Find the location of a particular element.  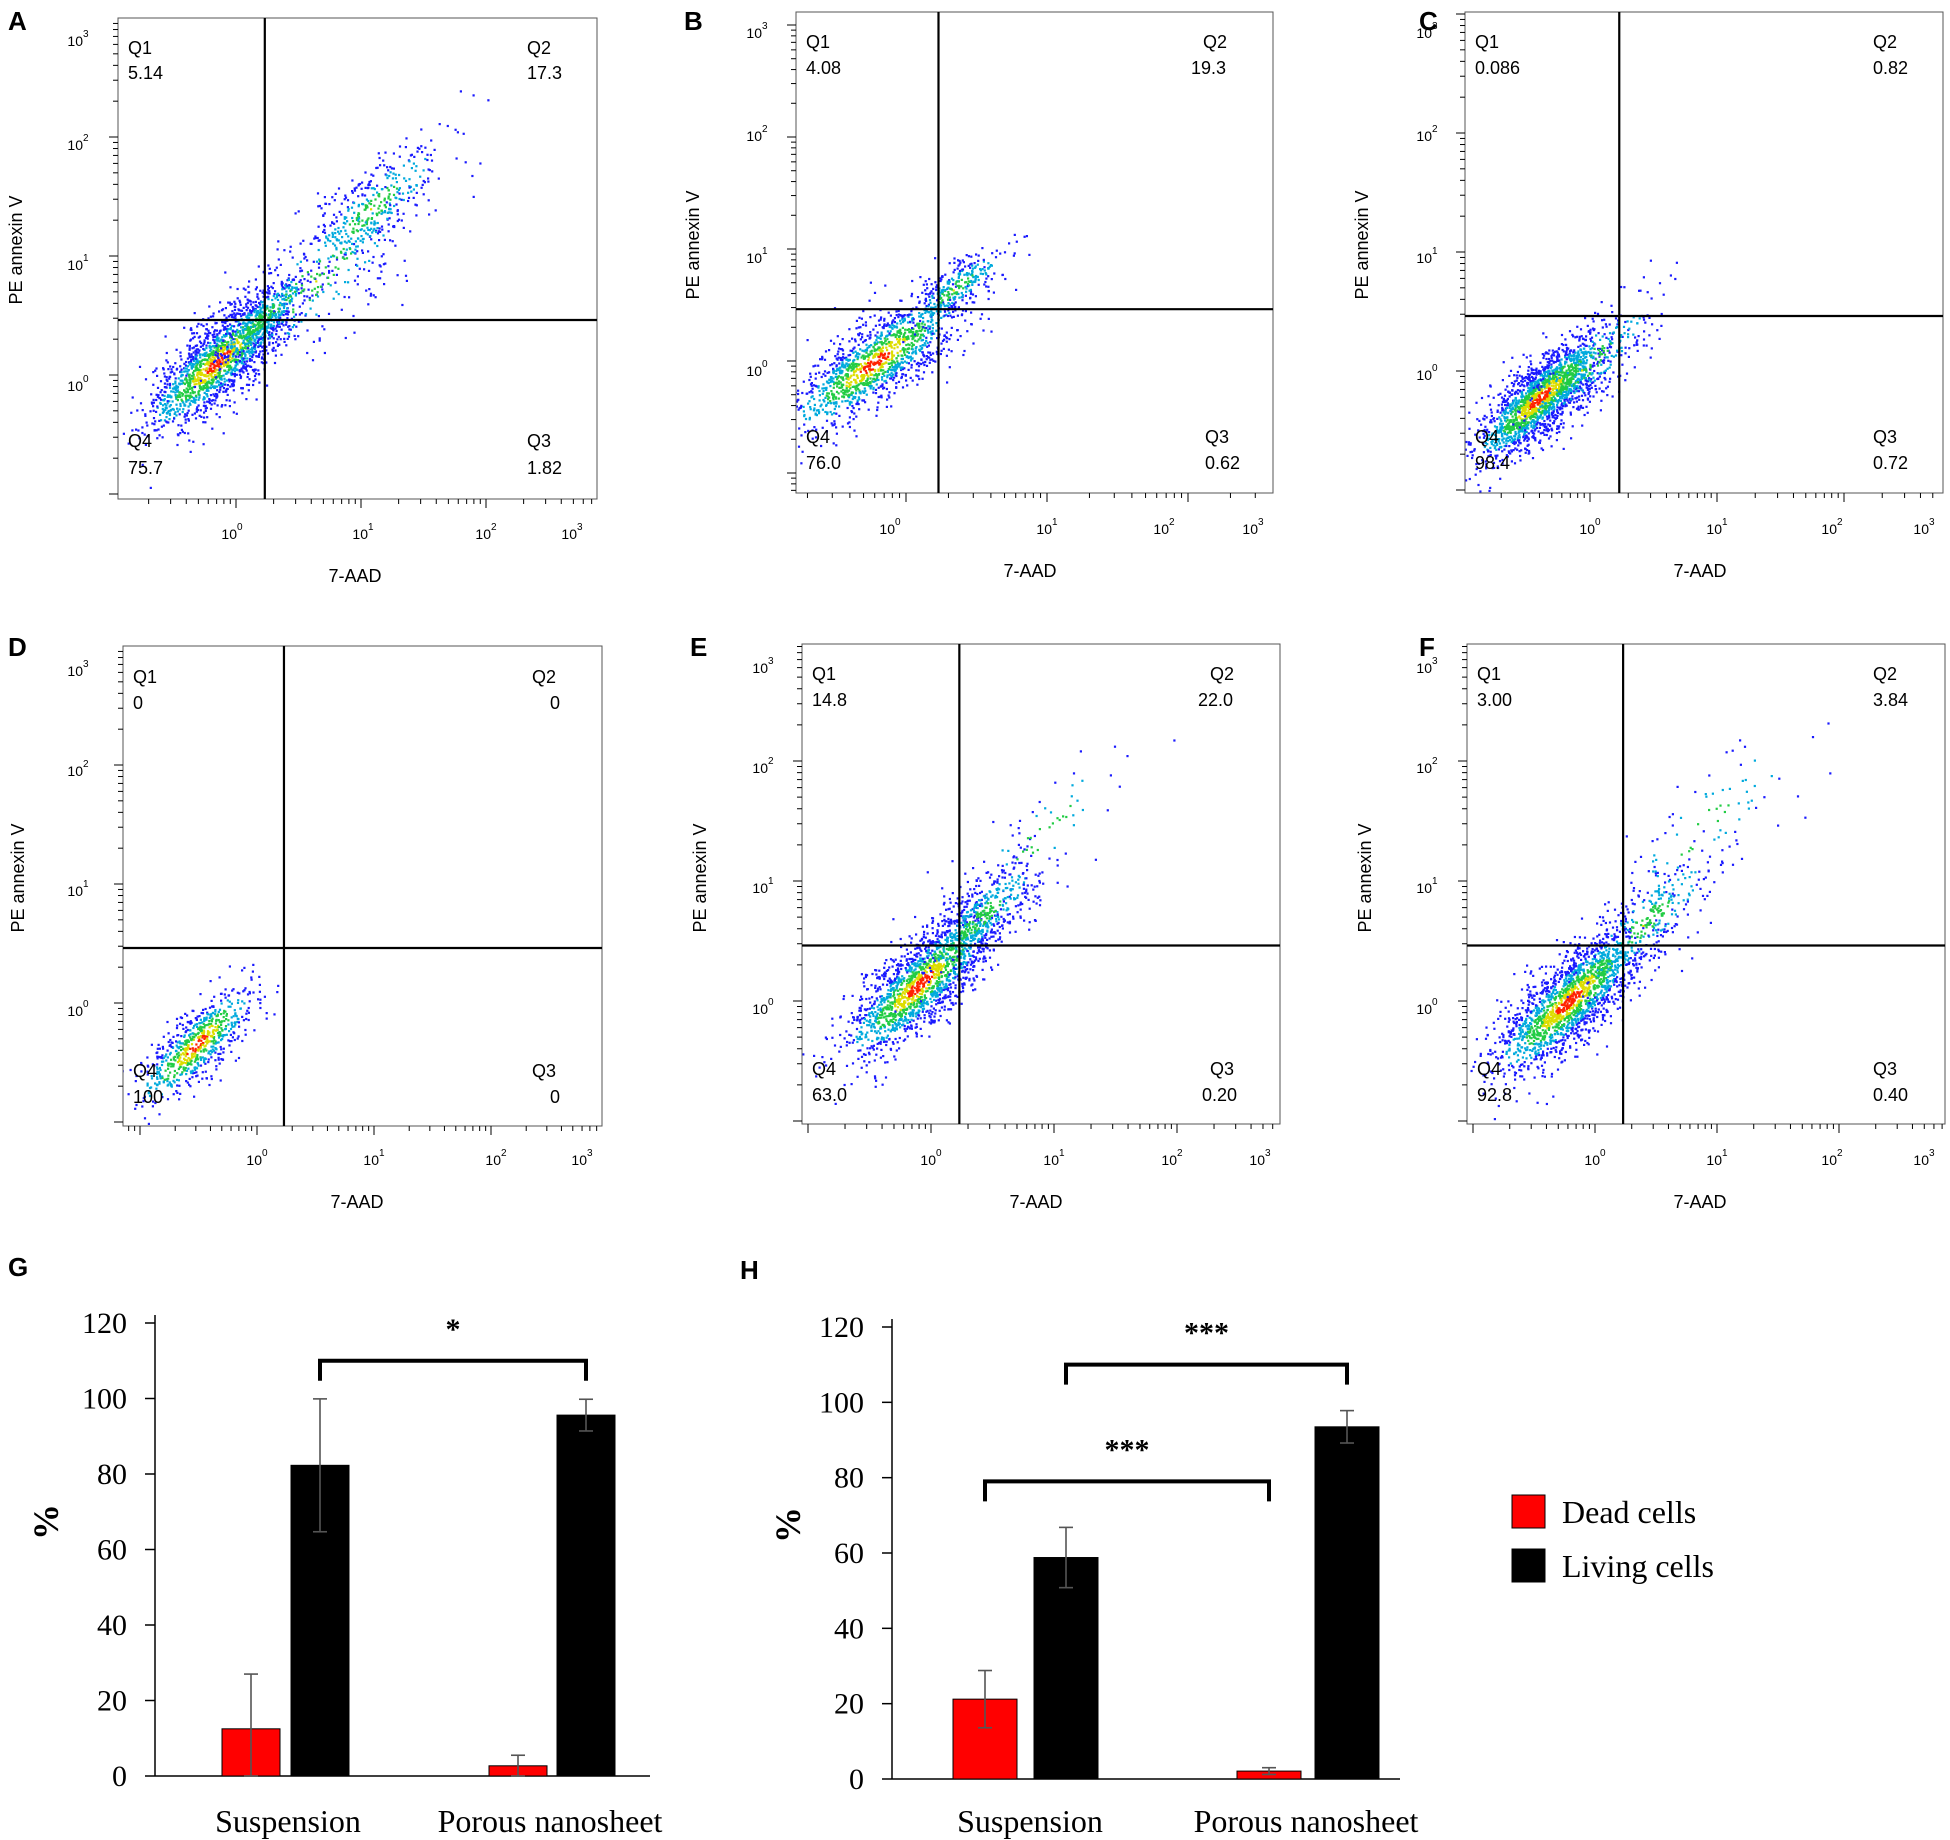

y-tick-label: 103 is located at coordinates (78, 39).